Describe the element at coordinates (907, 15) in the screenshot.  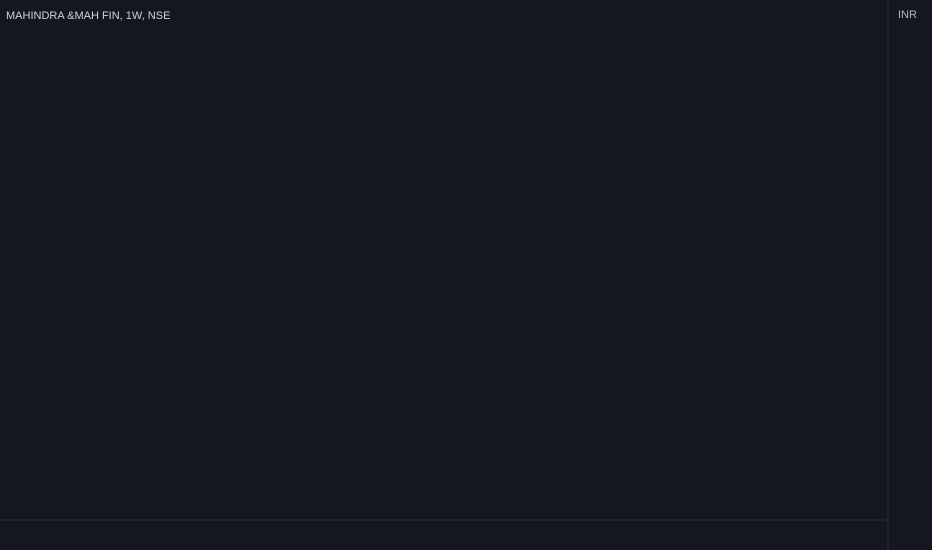
I see `currency-label: INR` at that location.